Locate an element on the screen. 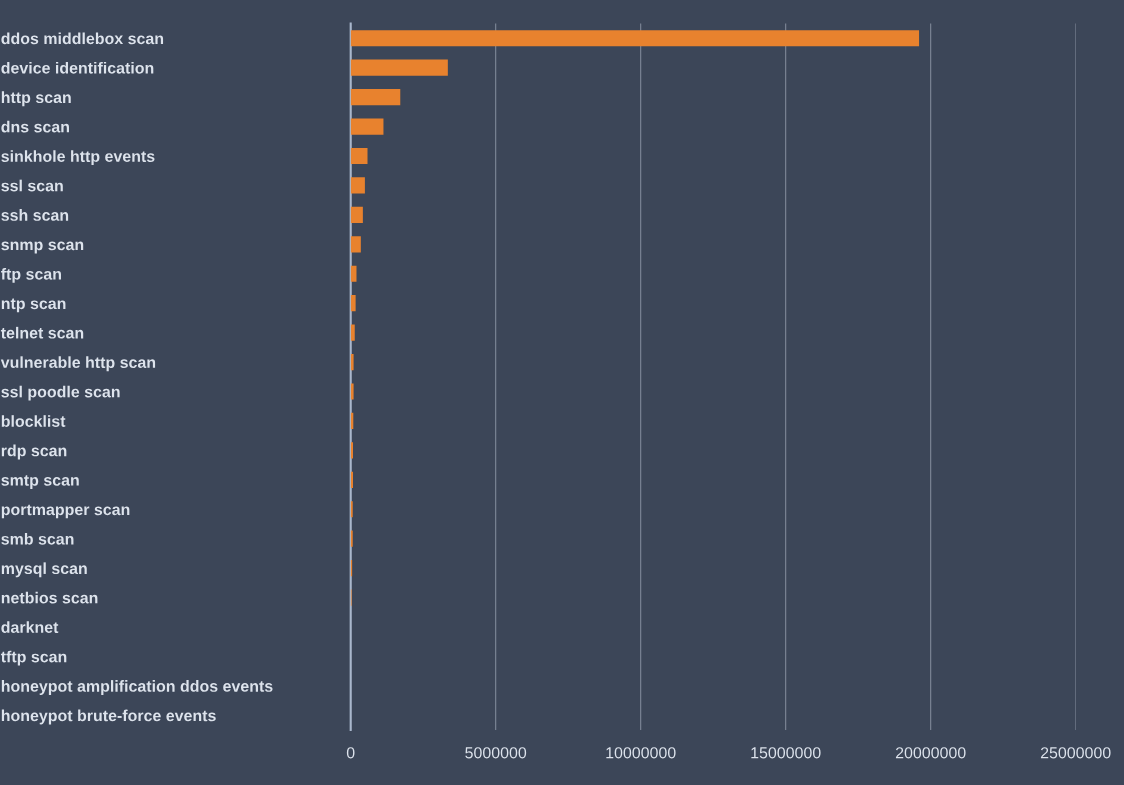 The width and height of the screenshot is (1124, 785). y-tick-label: ssl poodle scan is located at coordinates (60, 393).